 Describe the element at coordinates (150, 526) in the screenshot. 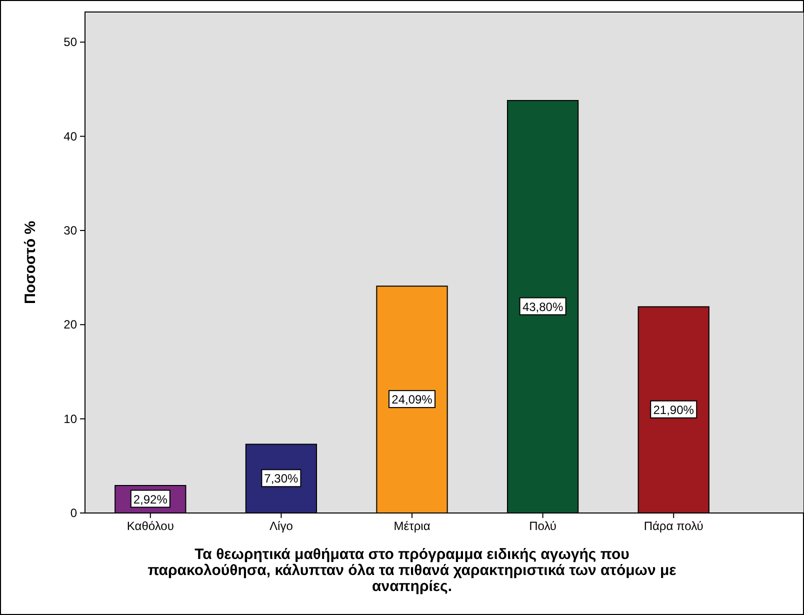

I see `x-tick-label: Καθόλου` at that location.